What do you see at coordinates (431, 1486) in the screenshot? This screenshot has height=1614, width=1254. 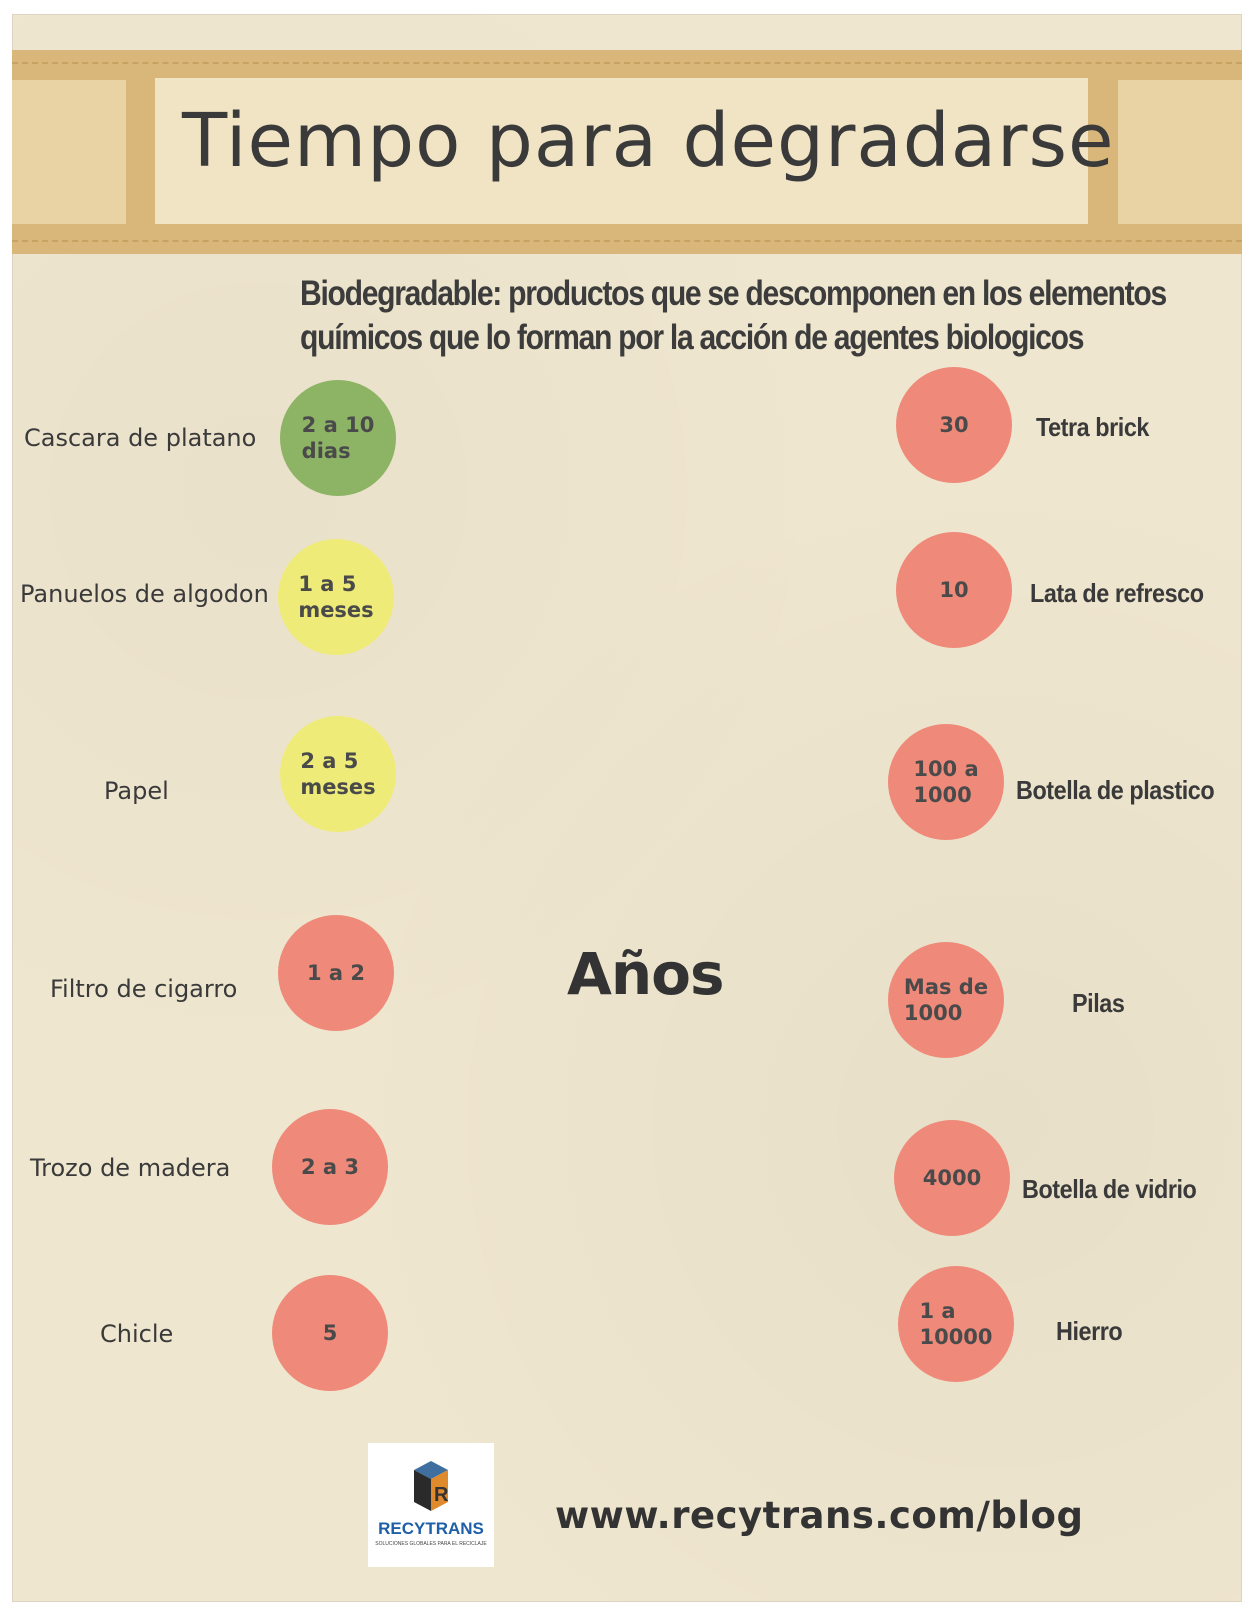 I see `cube-logo-icon: R` at bounding box center [431, 1486].